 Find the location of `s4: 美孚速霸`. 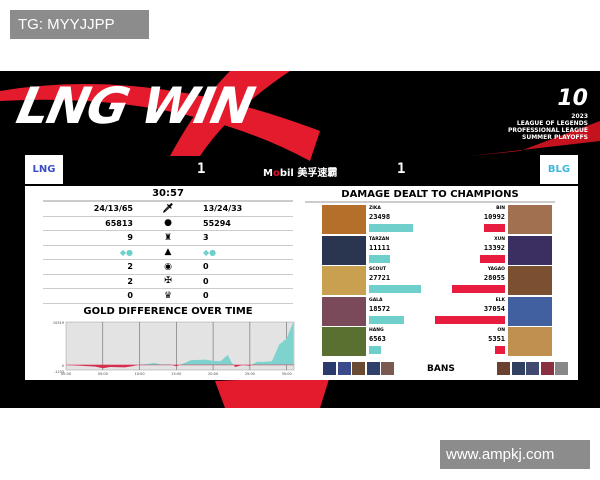

s4: 美孚速霸 is located at coordinates (317, 173).